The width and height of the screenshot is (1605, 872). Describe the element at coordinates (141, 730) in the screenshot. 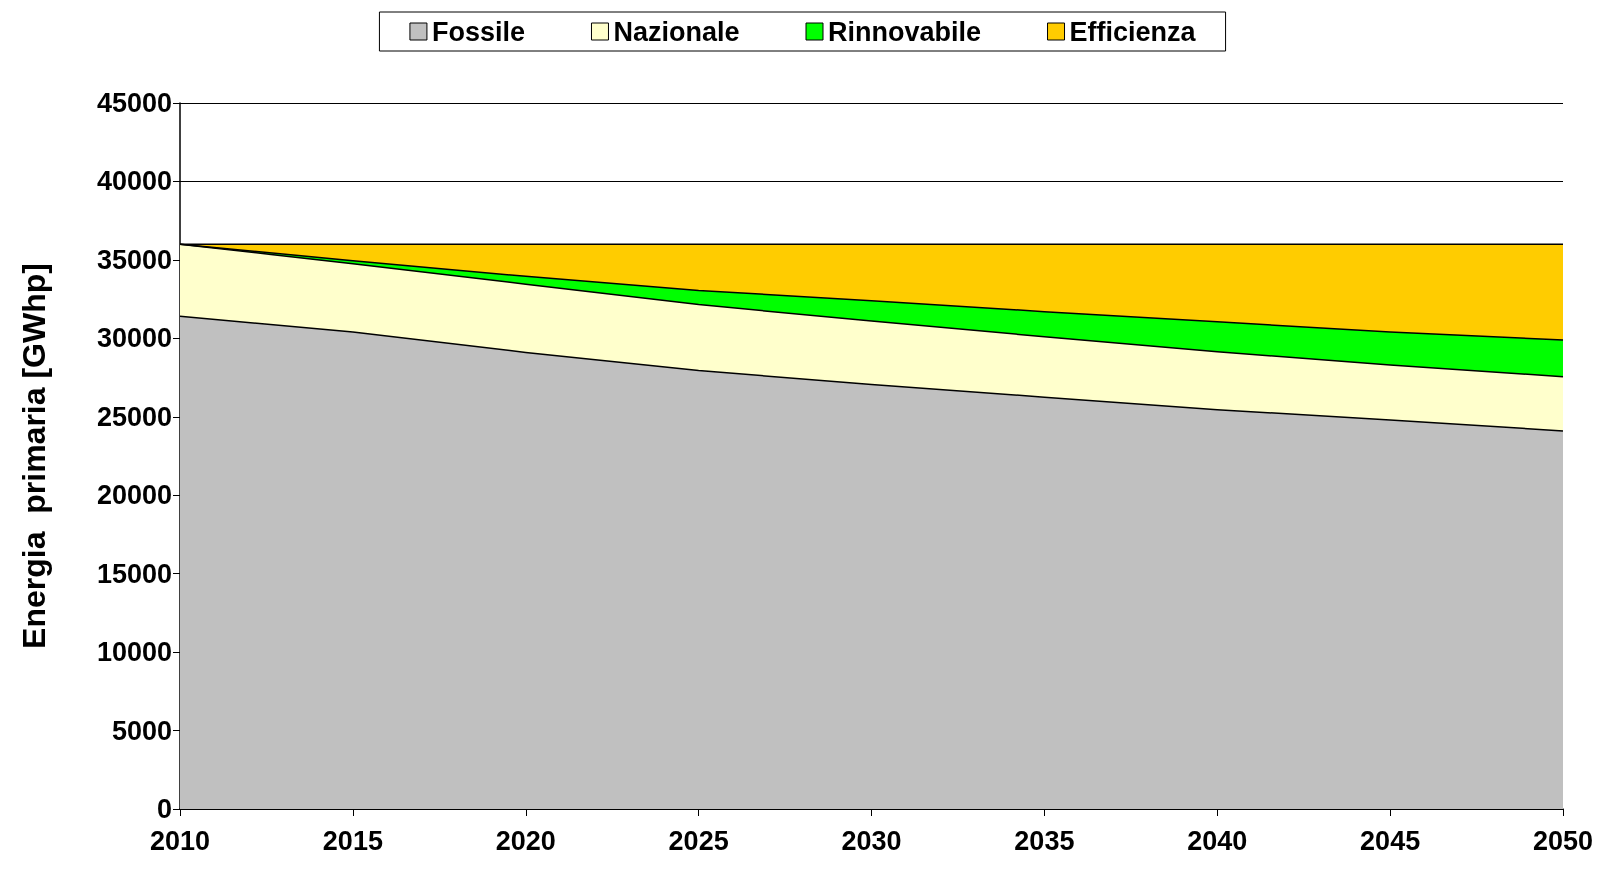

I see `y-tick-label: 5000` at that location.